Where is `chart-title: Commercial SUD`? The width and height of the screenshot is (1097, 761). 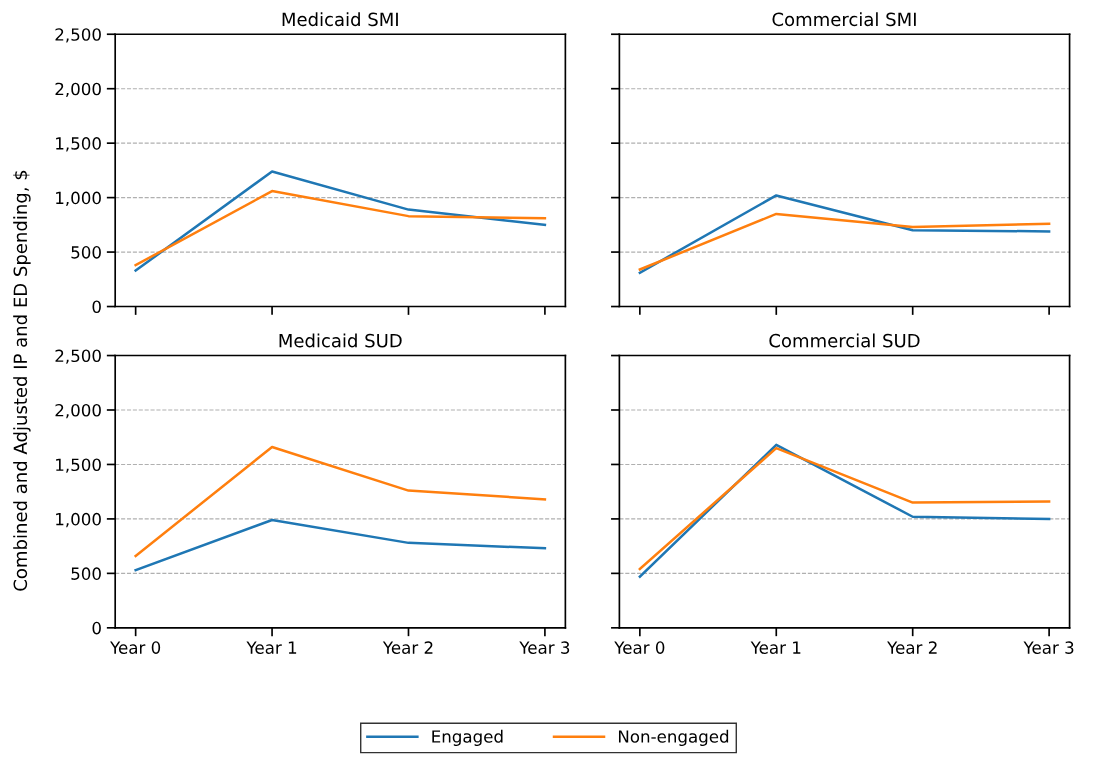 chart-title: Commercial SUD is located at coordinates (844, 340).